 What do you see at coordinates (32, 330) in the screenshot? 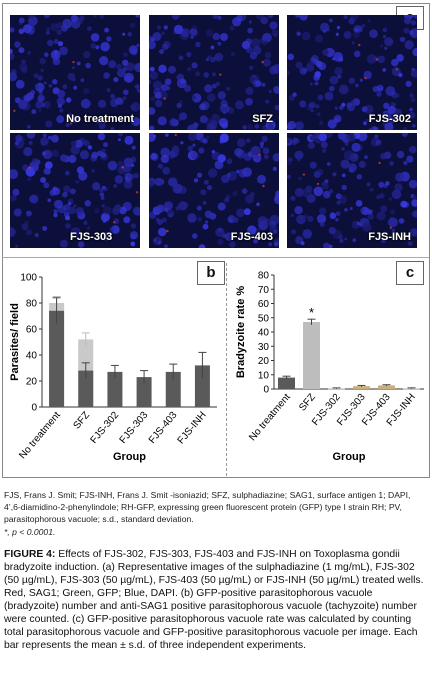
I see `y-tick-label: 60` at bounding box center [32, 330].